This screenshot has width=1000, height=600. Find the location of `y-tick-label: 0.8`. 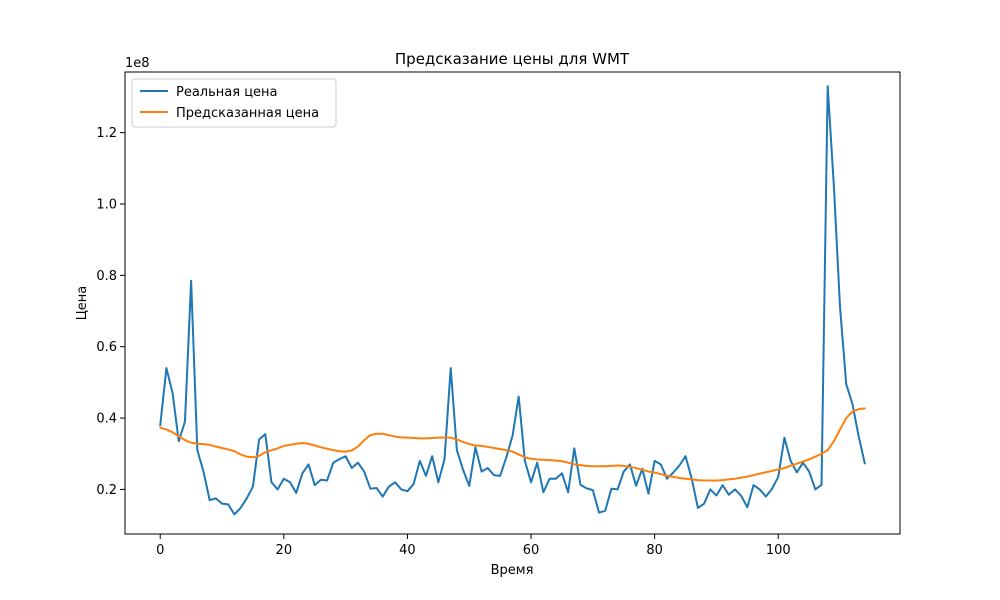

y-tick-label: 0.8 is located at coordinates (106, 276).